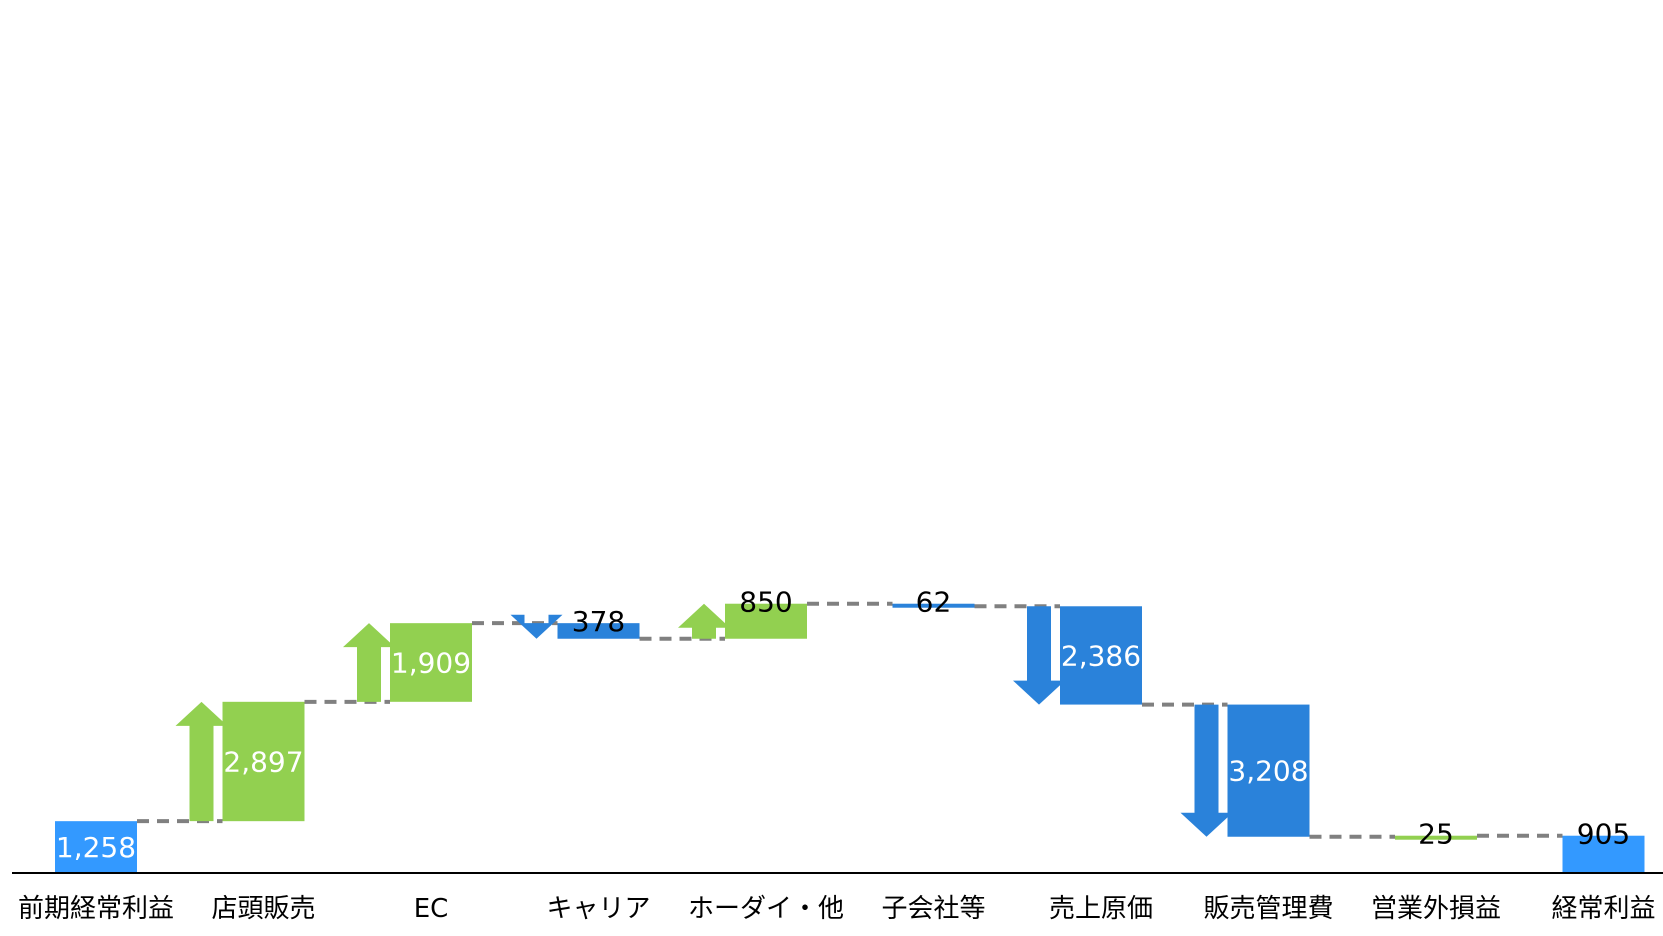  What do you see at coordinates (598, 909) in the screenshot?
I see `category-label: キャリア` at bounding box center [598, 909].